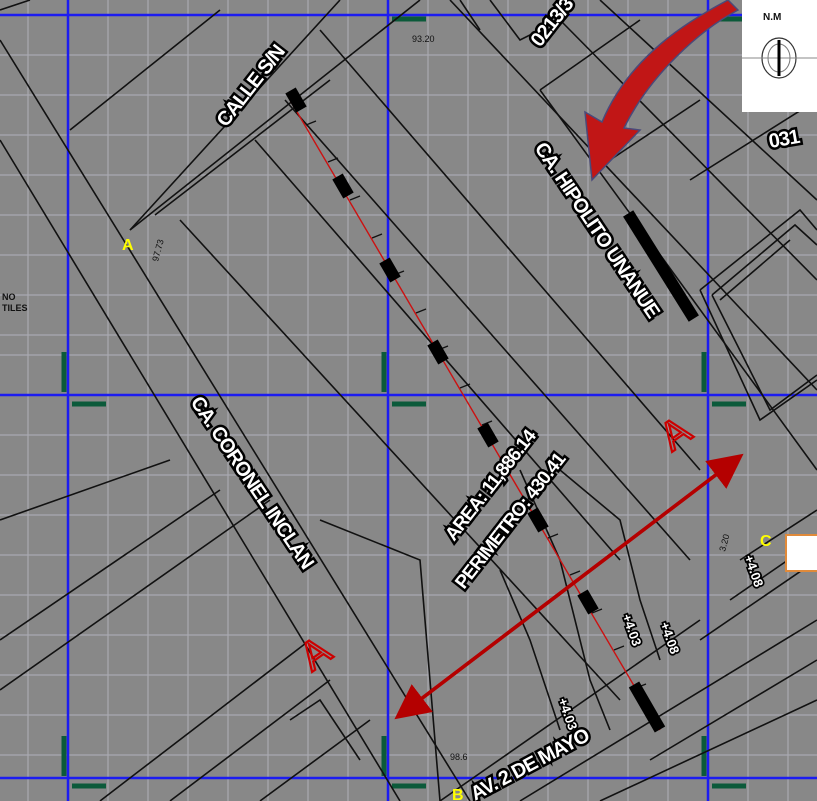 This screenshot has height=801, width=817. Describe the element at coordinates (766, 541) in the screenshot. I see `vertex-c: C` at that location.